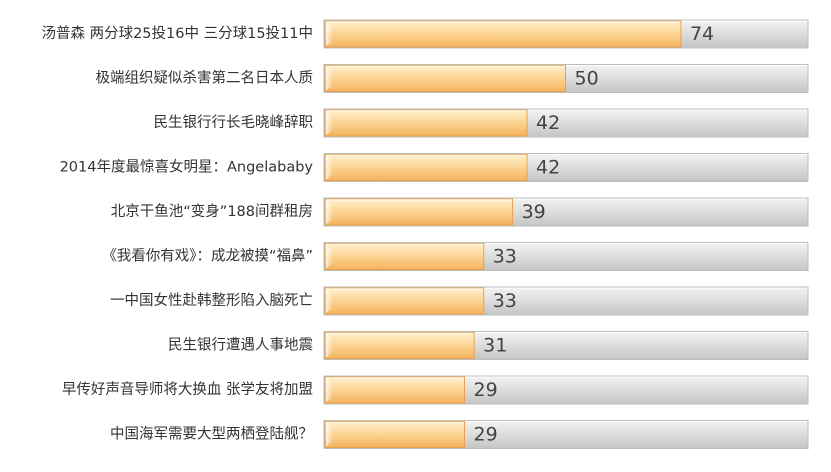  What do you see at coordinates (240, 345) in the screenshot?
I see `category-label: 民生银行遭遇人事地震` at bounding box center [240, 345].